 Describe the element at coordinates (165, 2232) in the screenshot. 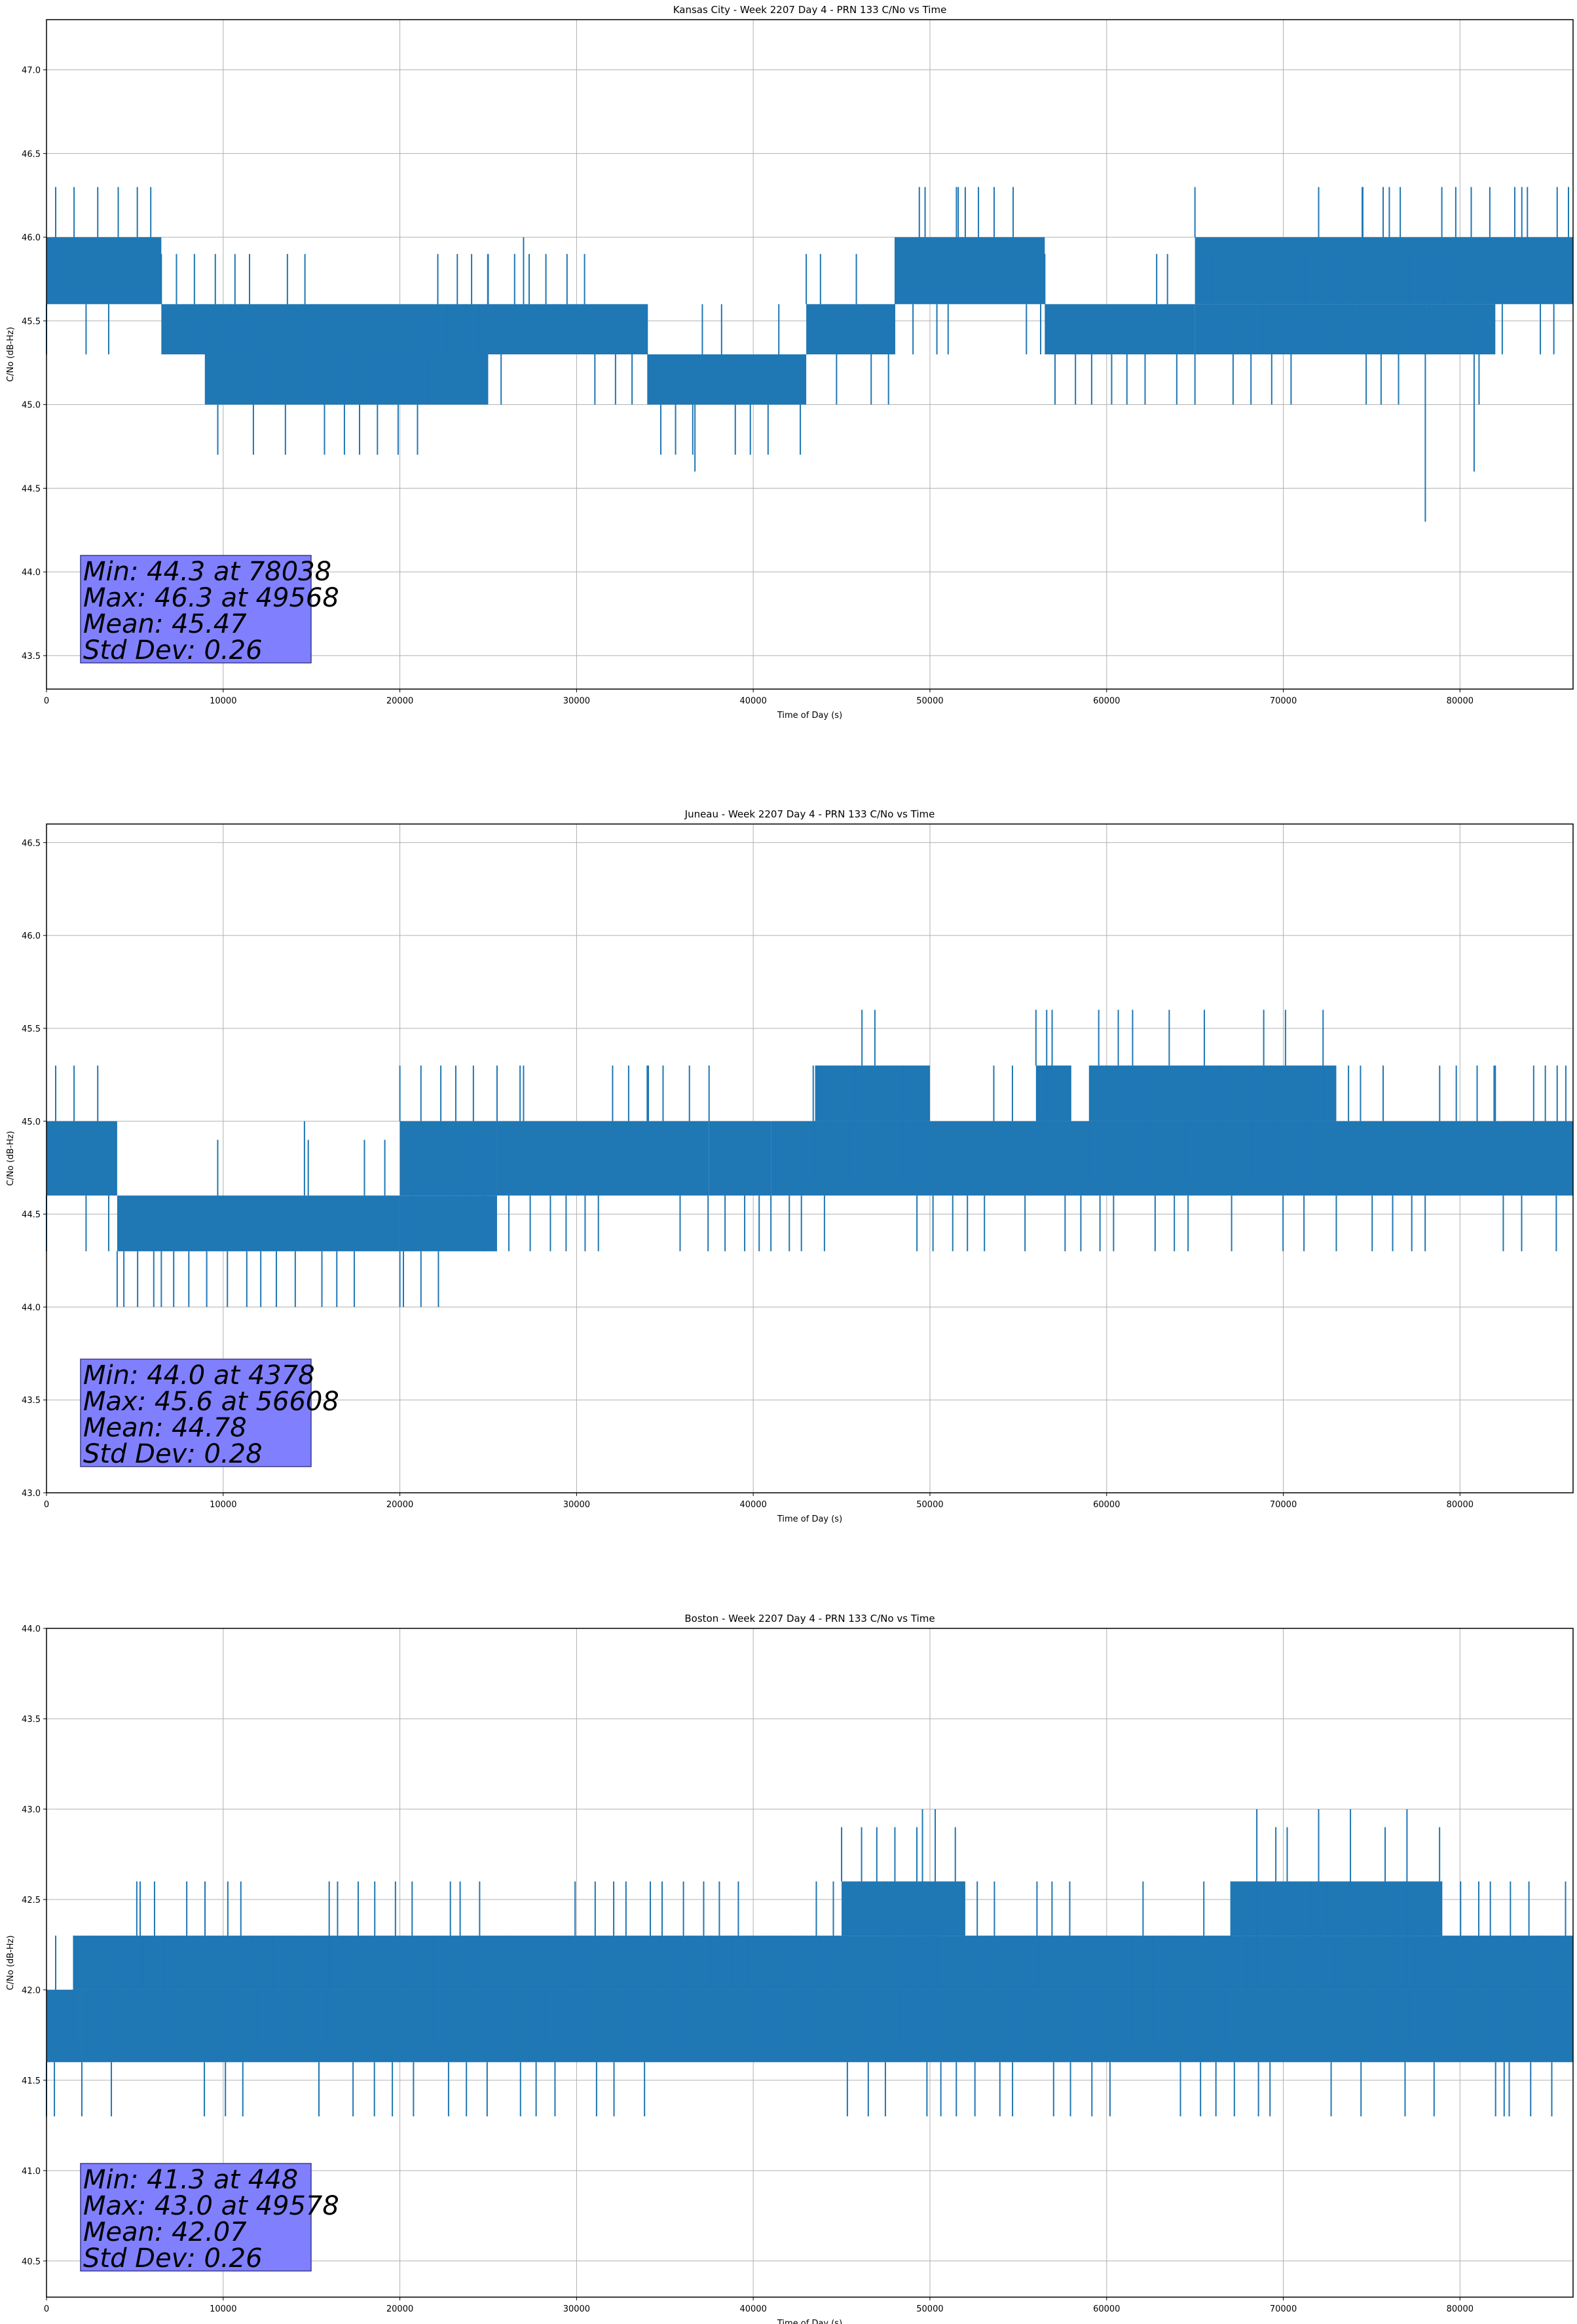

I see `stats-mean: Mean: 42.07` at that location.